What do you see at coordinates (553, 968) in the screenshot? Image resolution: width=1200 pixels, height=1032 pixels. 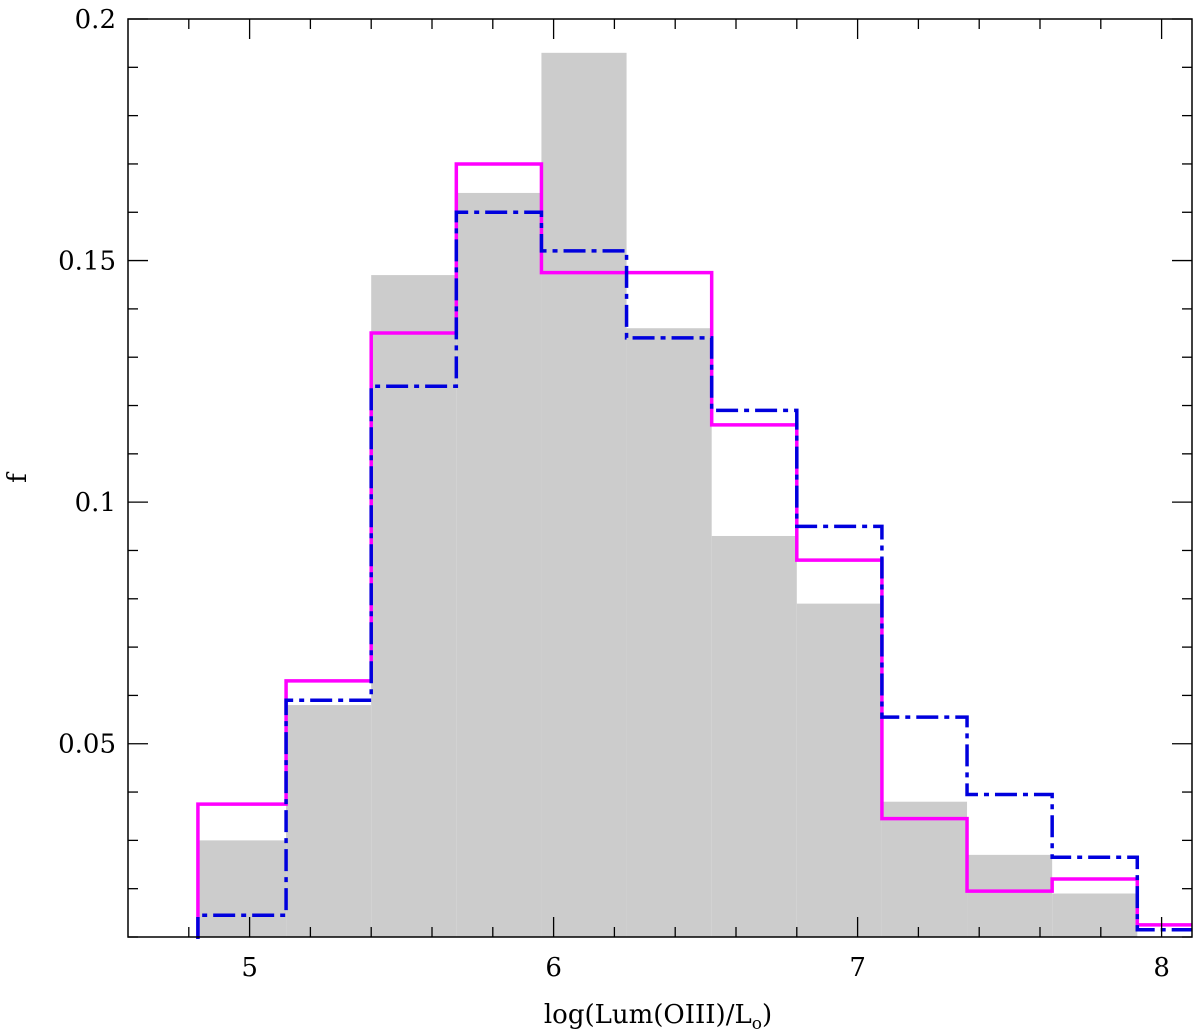 I see `x-tick-label: 6` at bounding box center [553, 968].